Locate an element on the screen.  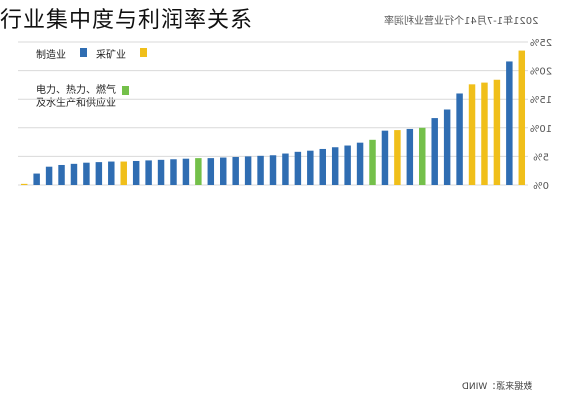
legend-item-mining: 采矿业 is located at coordinates (111, 53).